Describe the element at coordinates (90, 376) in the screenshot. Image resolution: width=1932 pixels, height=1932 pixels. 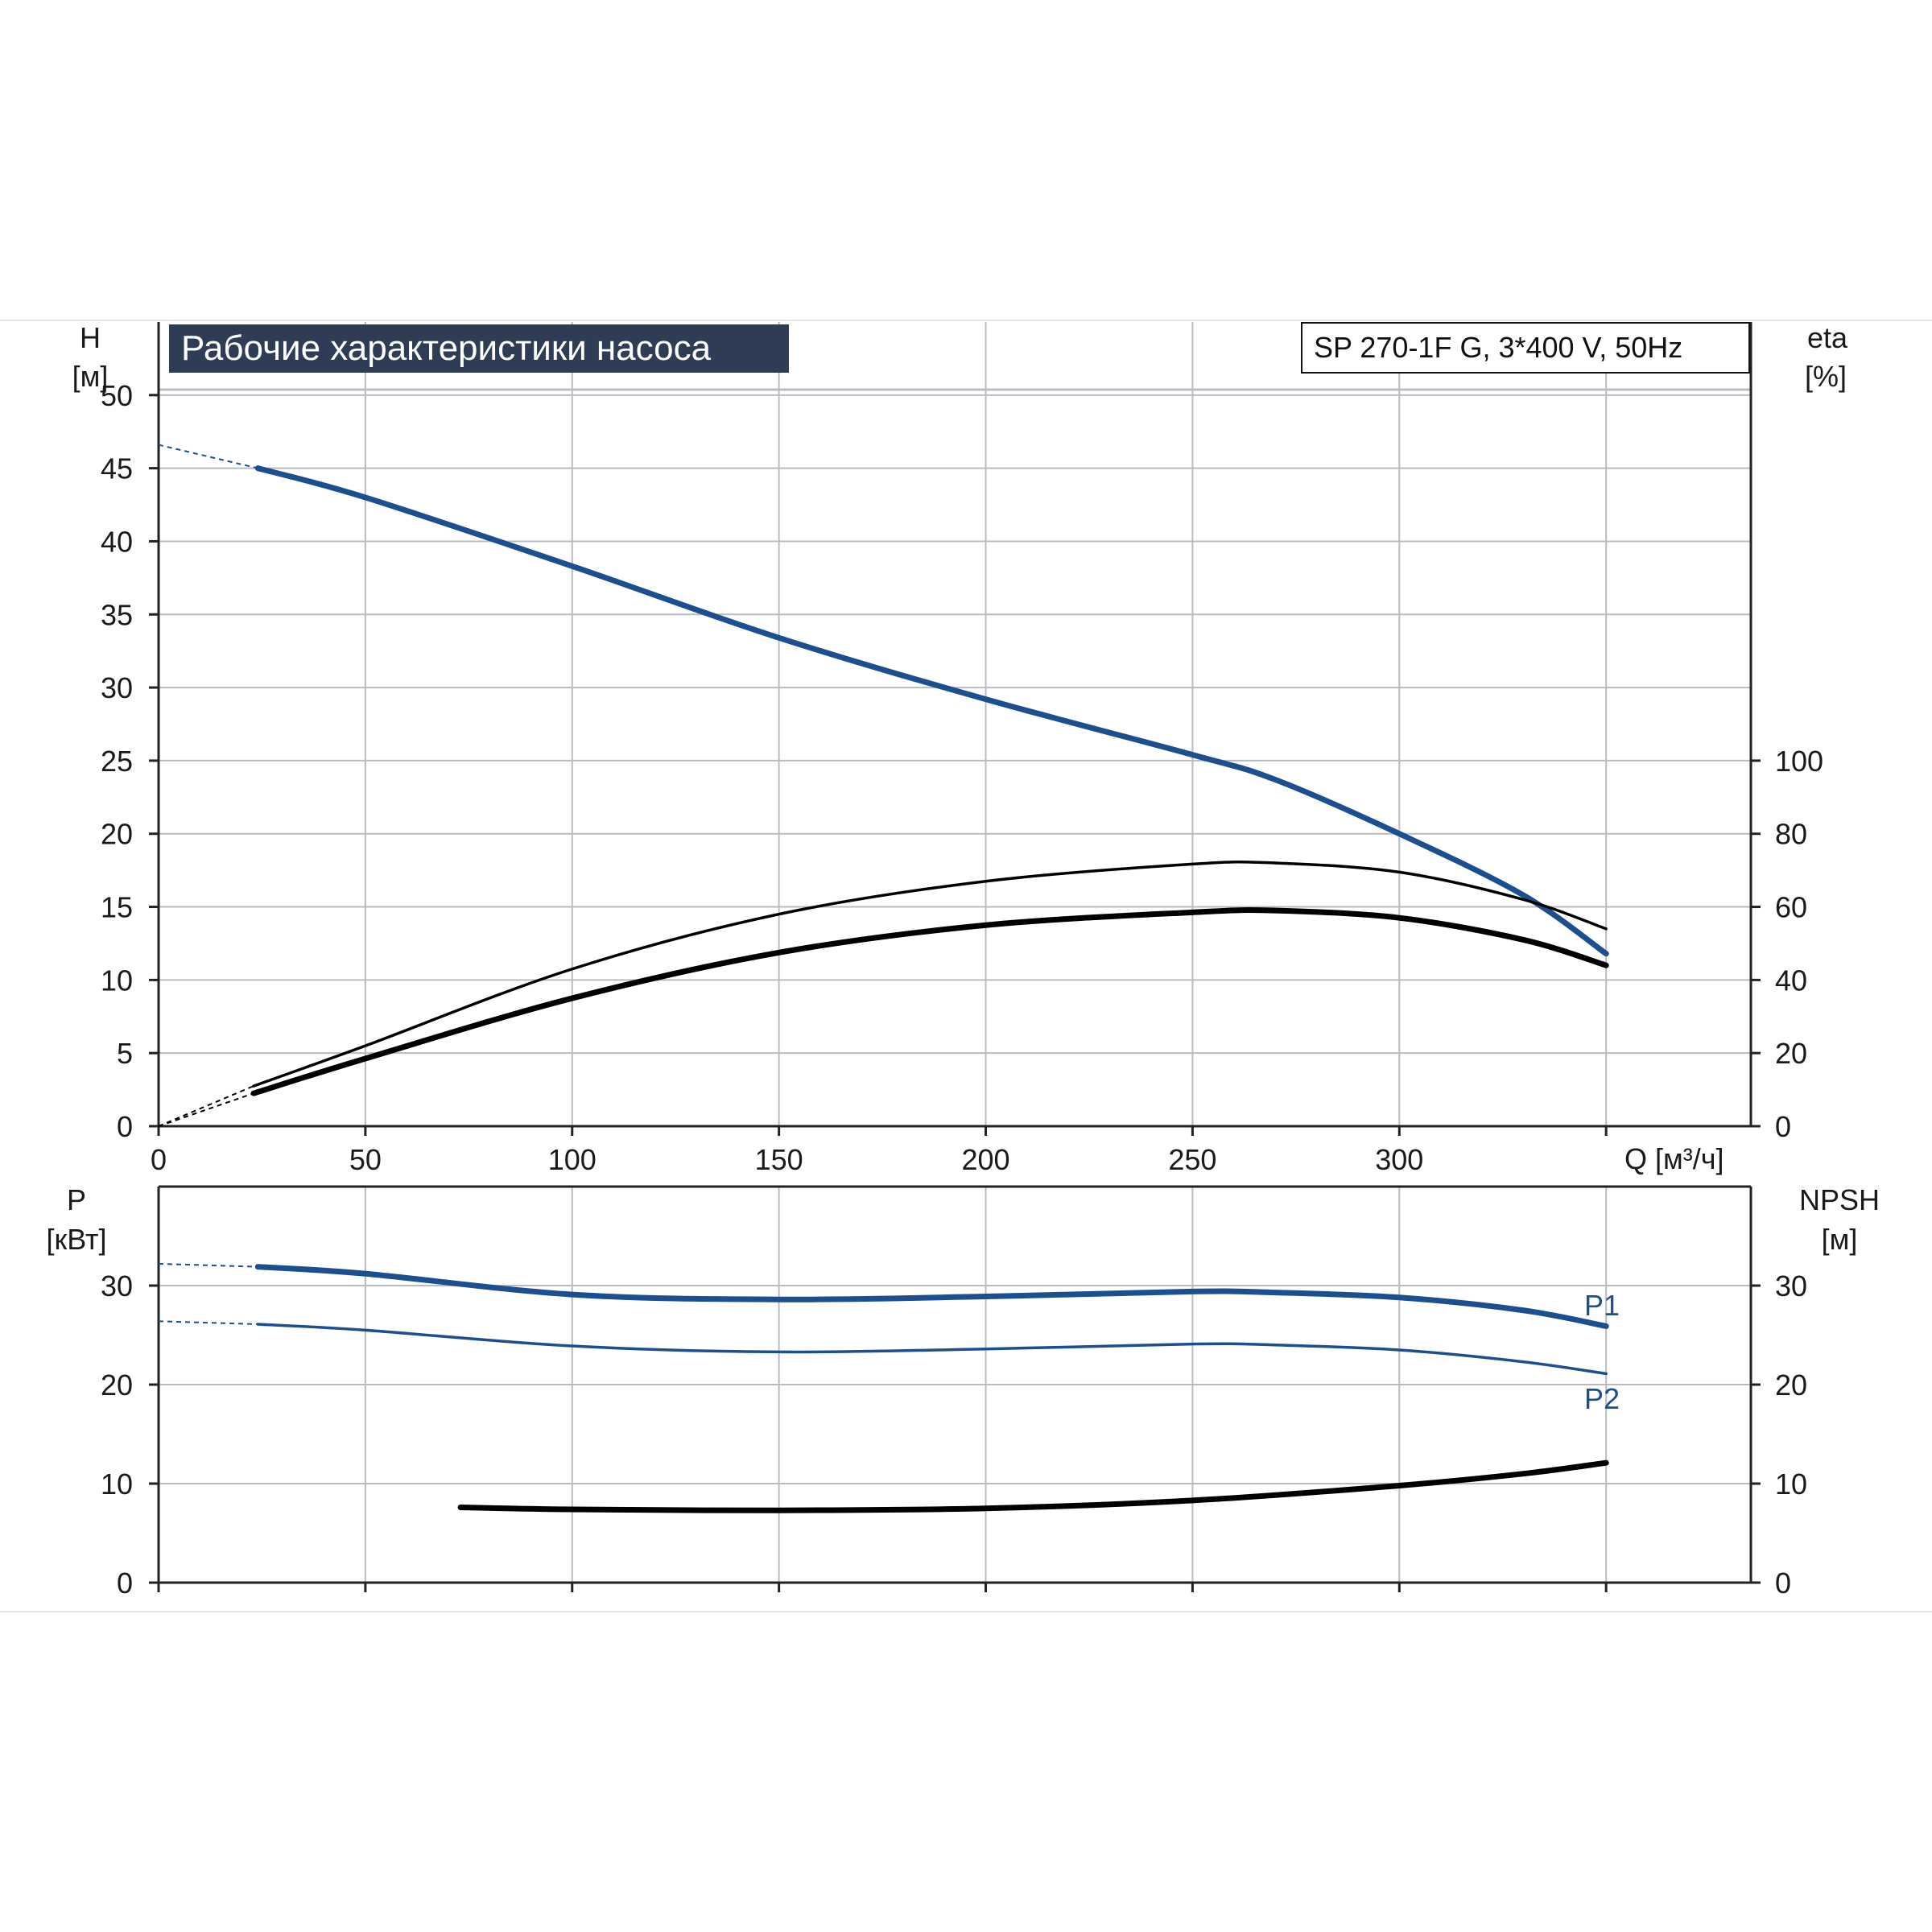
I see `head-axis-unit: [м]` at that location.